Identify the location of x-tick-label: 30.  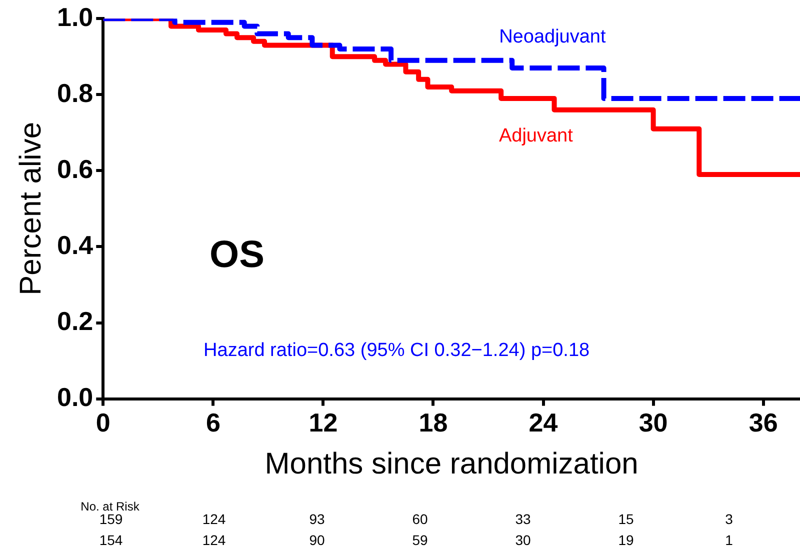
(653, 423).